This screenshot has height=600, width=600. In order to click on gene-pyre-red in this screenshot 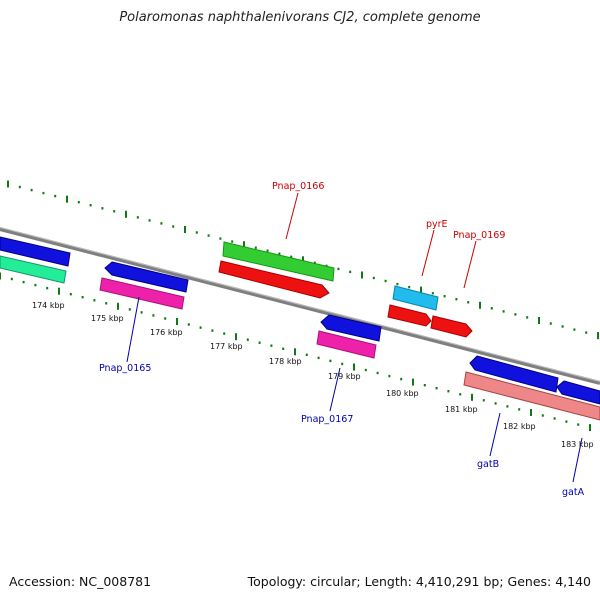, I will do `click(409, 315)`.